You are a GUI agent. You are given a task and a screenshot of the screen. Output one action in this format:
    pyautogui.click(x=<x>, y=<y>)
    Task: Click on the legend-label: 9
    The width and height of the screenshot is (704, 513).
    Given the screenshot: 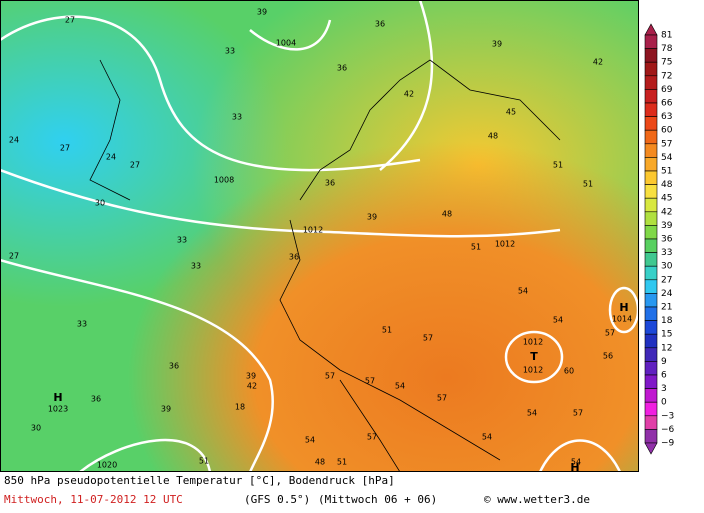 What is the action you would take?
    pyautogui.click(x=664, y=362)
    